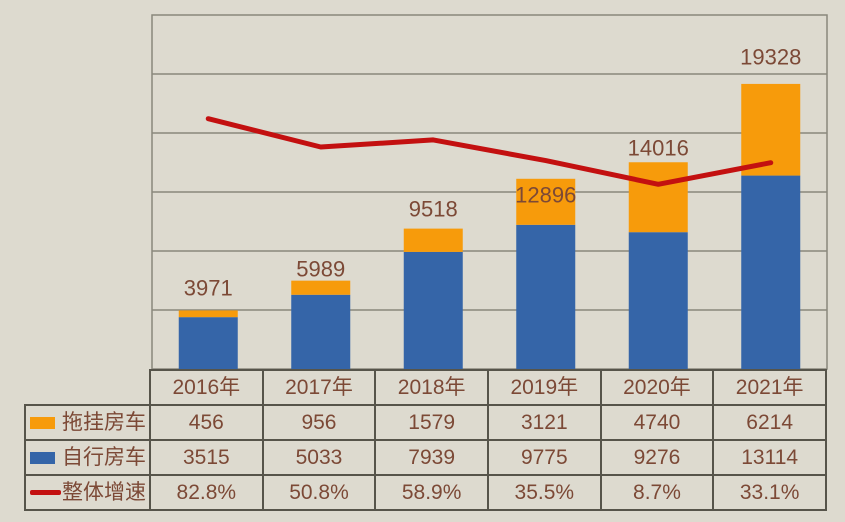 The height and width of the screenshot is (522, 845). Describe the element at coordinates (658, 148) in the screenshot. I see `total-label-2020年: 14016` at that location.